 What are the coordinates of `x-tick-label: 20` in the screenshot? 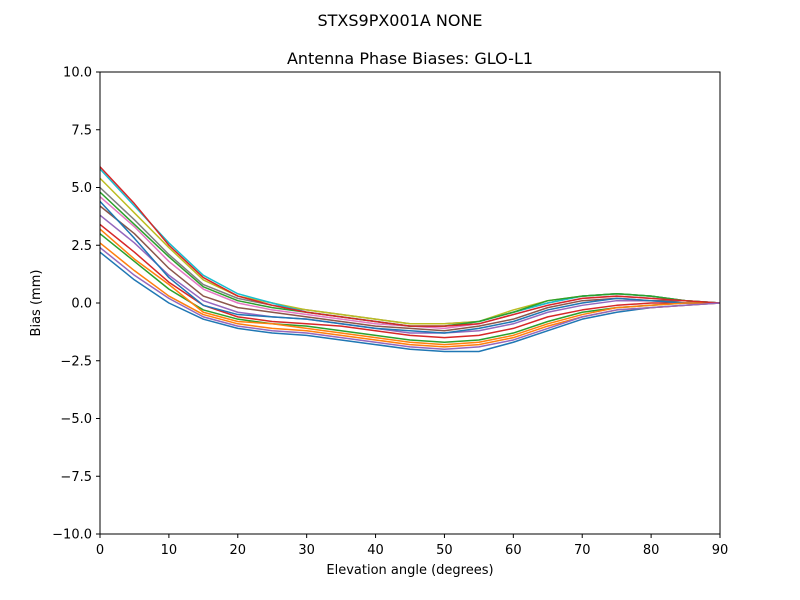 It's located at (238, 550).